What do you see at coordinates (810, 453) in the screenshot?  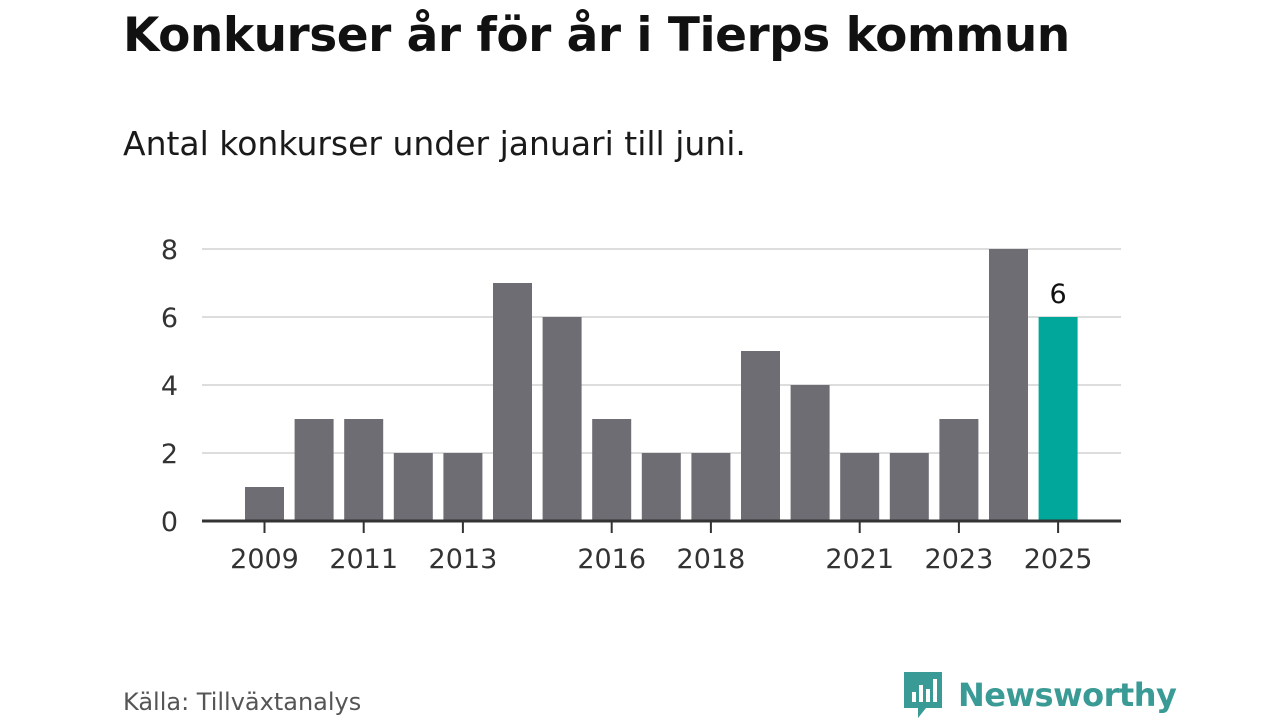 I see `bar-2020` at bounding box center [810, 453].